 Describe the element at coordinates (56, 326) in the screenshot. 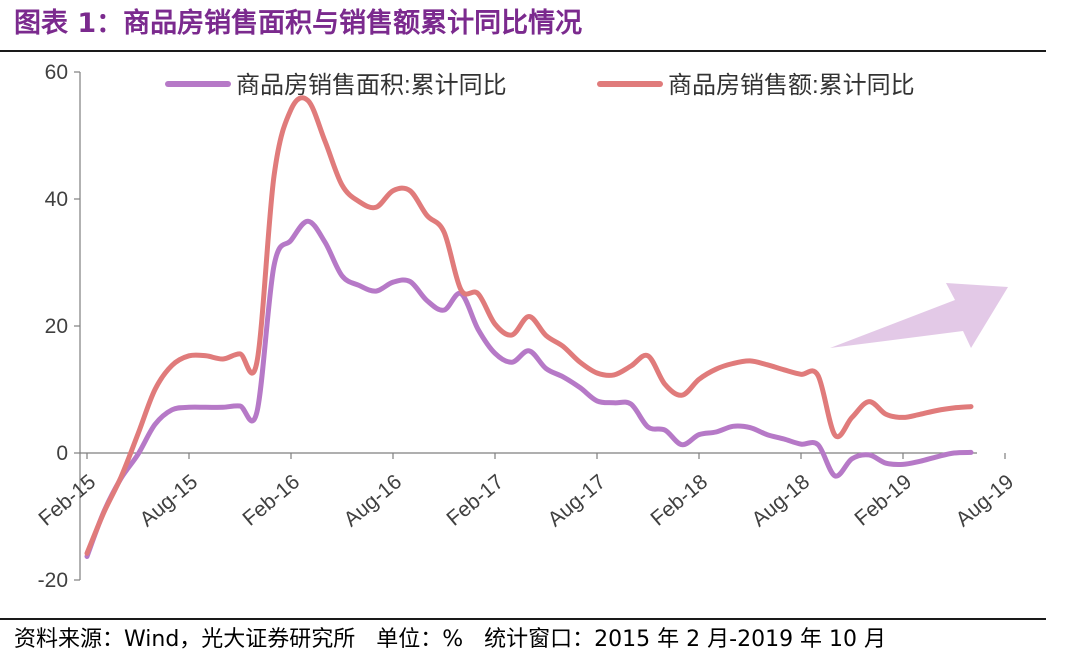

I see `y-tick-label: 20` at that location.